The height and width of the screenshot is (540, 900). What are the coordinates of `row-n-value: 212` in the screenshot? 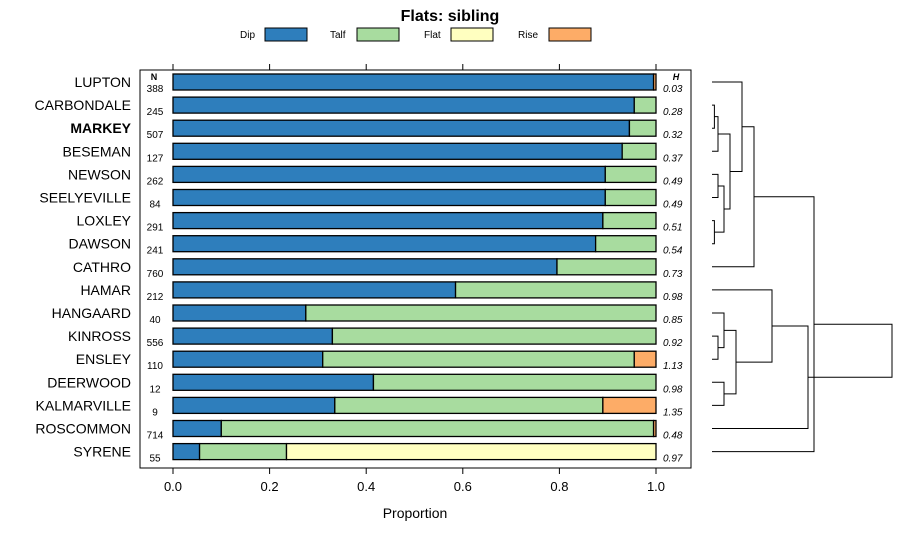 It's located at (155, 297).